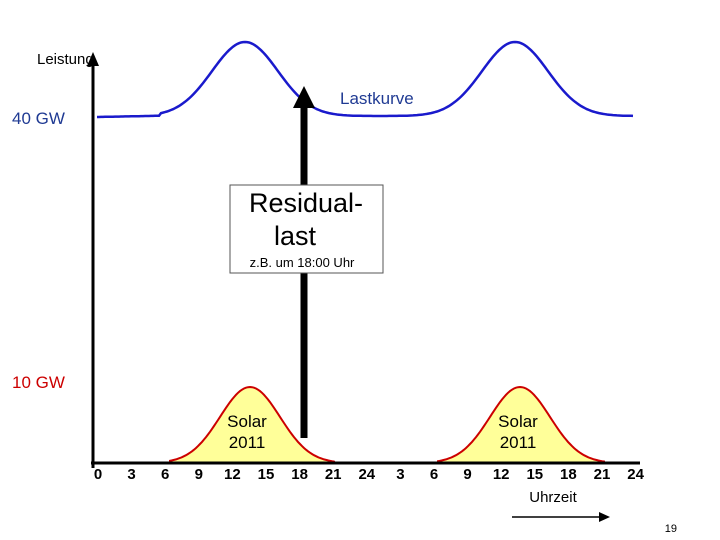  What do you see at coordinates (304, 97) in the screenshot?
I see `residual-arrow-head` at bounding box center [304, 97].